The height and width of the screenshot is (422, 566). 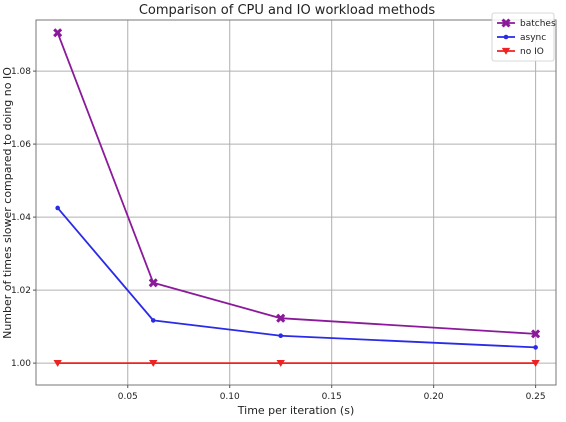 I want to click on x-tick-label: 0.10, so click(x=230, y=397).